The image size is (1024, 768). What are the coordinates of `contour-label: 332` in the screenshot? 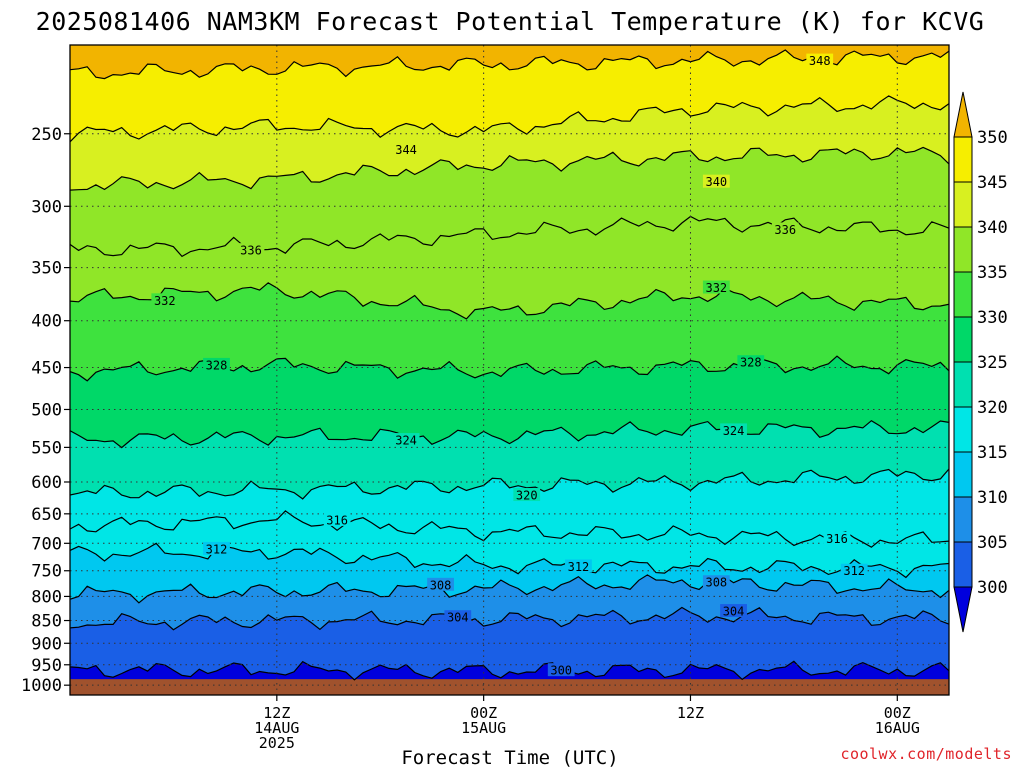 It's located at (716, 287).